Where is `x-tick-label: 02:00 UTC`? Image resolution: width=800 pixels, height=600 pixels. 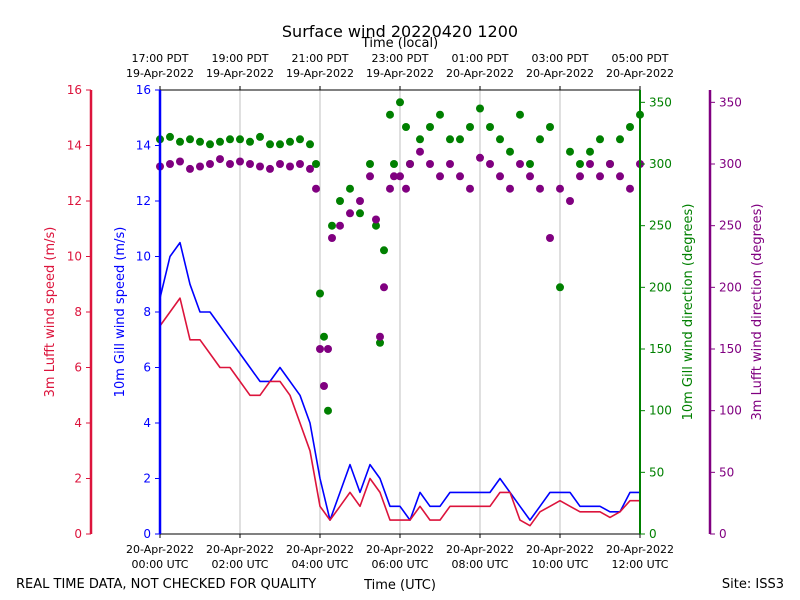
x-tick-label: 02:00 UTC is located at coordinates (239, 564).